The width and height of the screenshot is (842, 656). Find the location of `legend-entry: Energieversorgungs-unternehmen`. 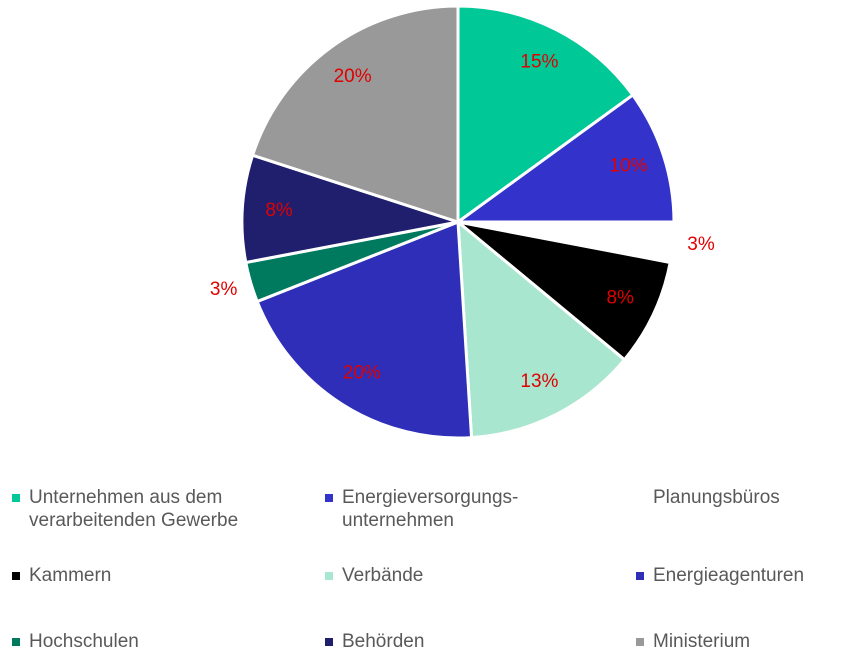

legend-entry: Energieversorgungs-unternehmen is located at coordinates (470, 509).